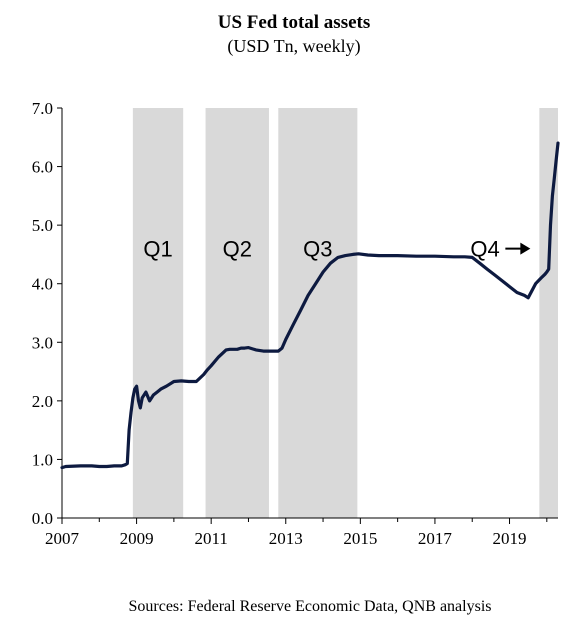 The height and width of the screenshot is (624, 581). Describe the element at coordinates (210, 538) in the screenshot. I see `x-tick-label: 2011` at that location.